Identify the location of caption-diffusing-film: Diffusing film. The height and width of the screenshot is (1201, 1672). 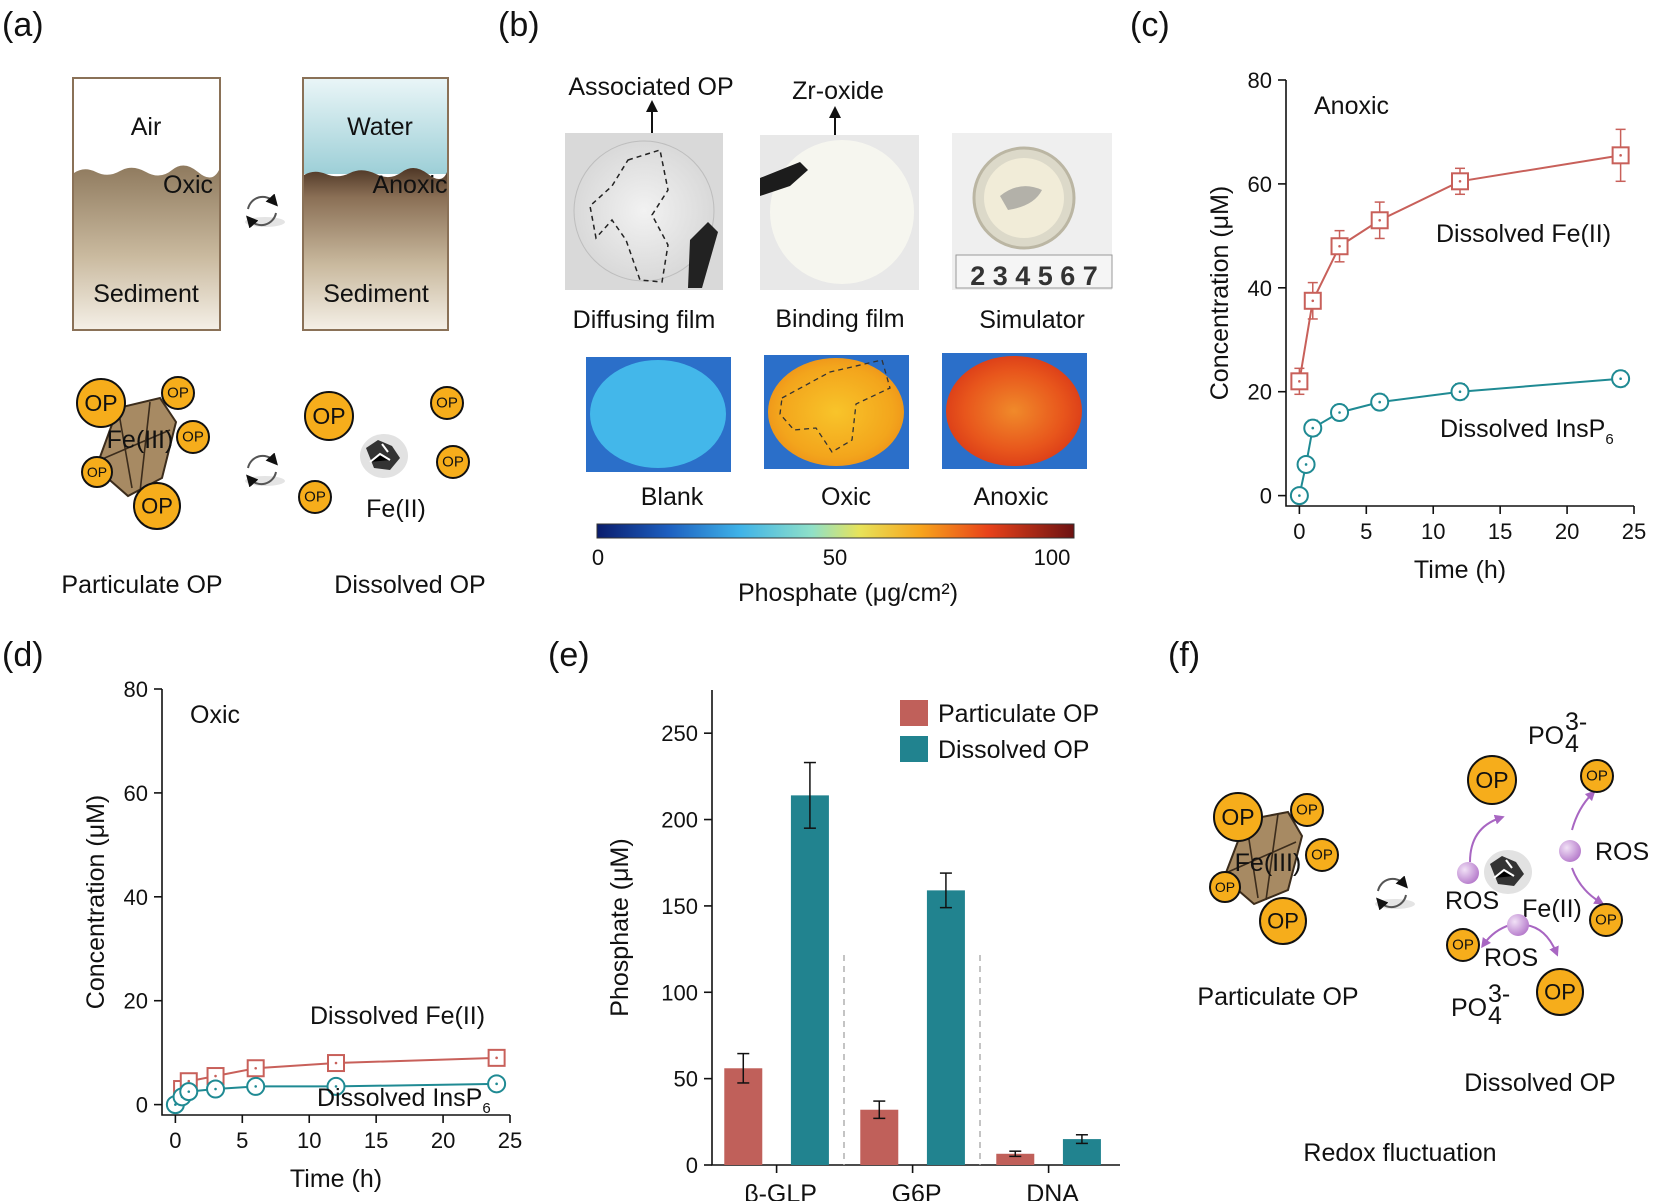
(644, 320).